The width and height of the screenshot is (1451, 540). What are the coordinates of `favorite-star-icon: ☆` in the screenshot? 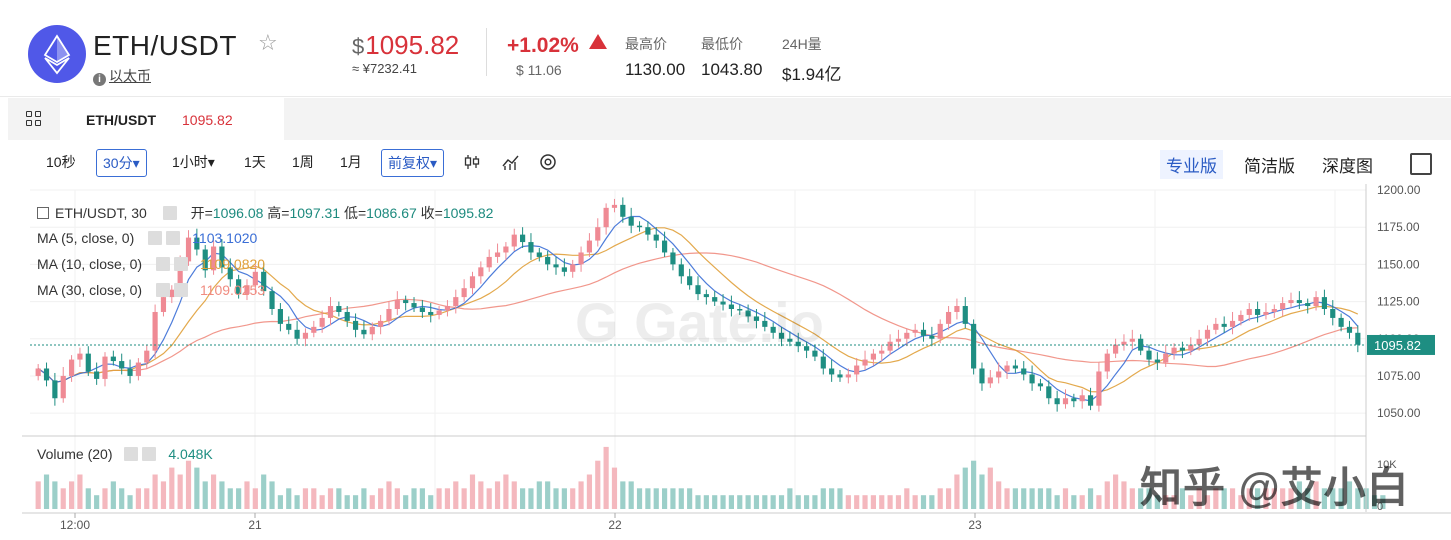 It's located at (268, 42).